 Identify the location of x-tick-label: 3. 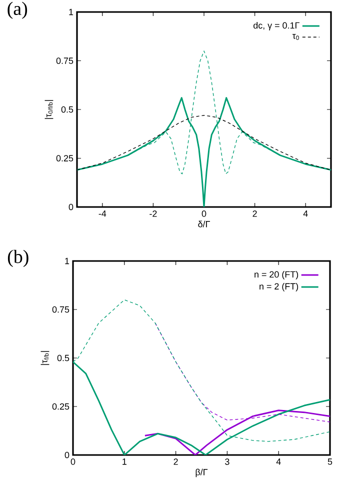
(227, 461).